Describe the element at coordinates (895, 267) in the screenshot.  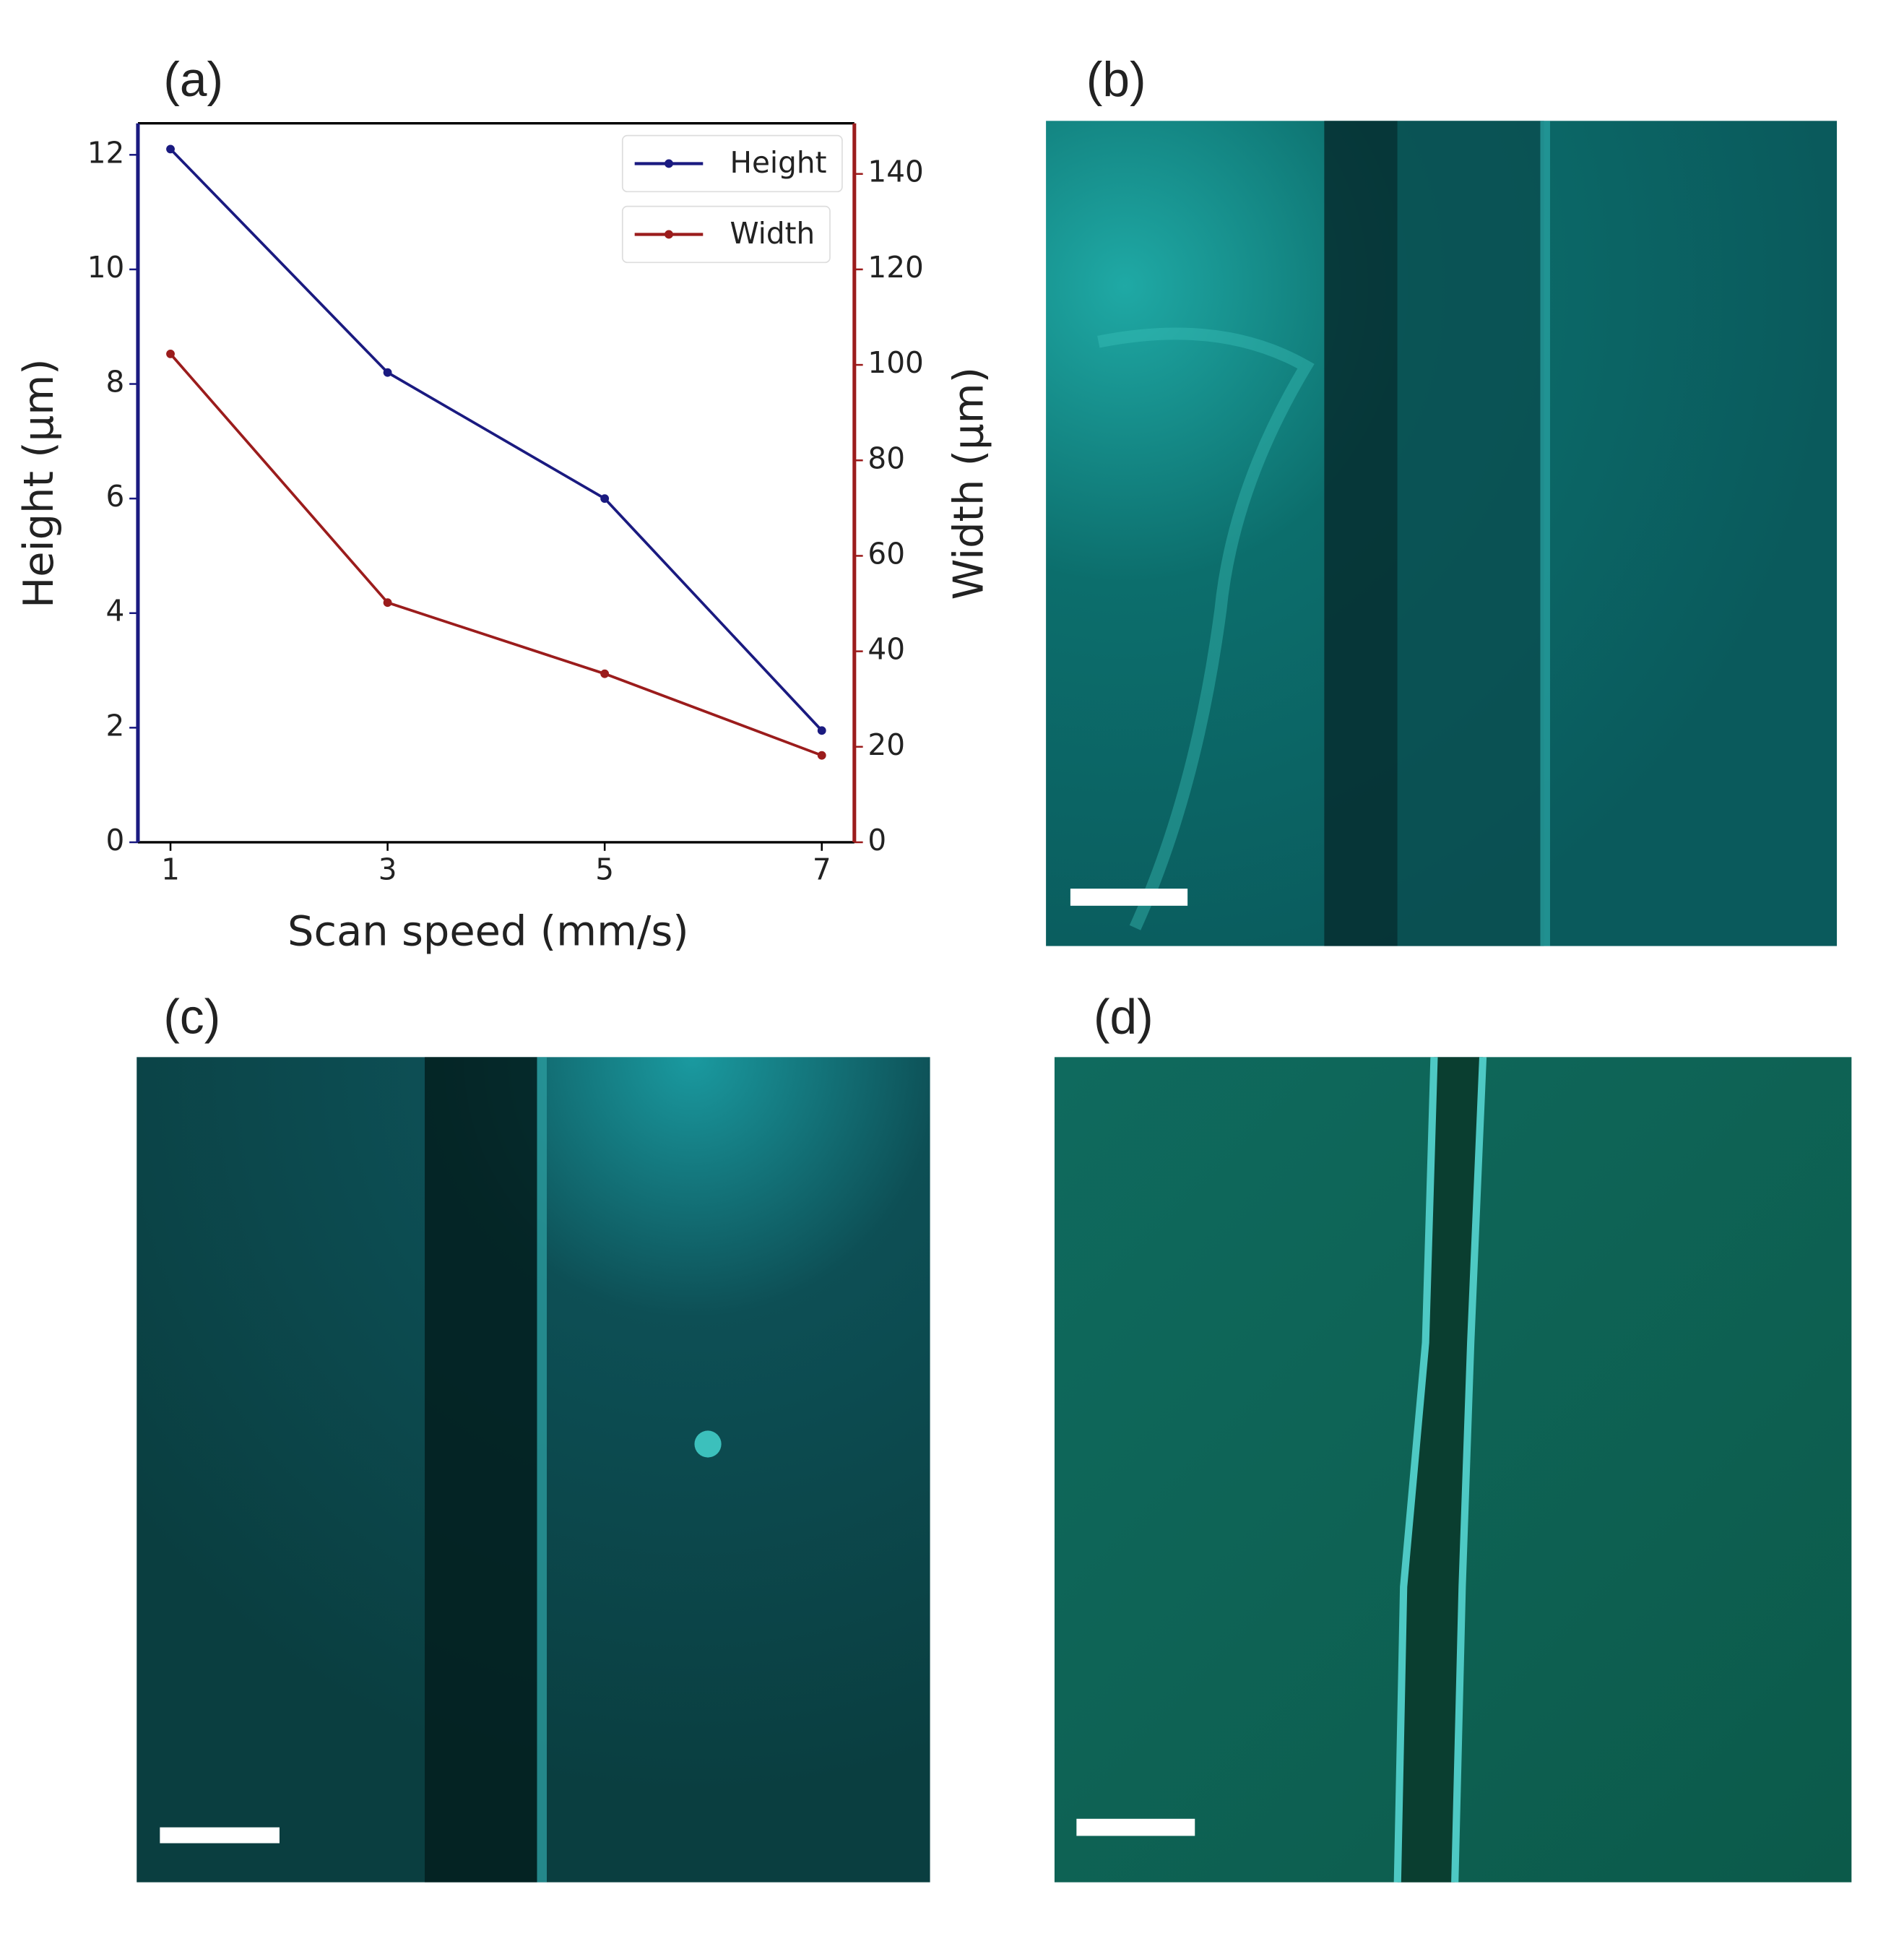
I see `y2-tick-label: 120` at that location.